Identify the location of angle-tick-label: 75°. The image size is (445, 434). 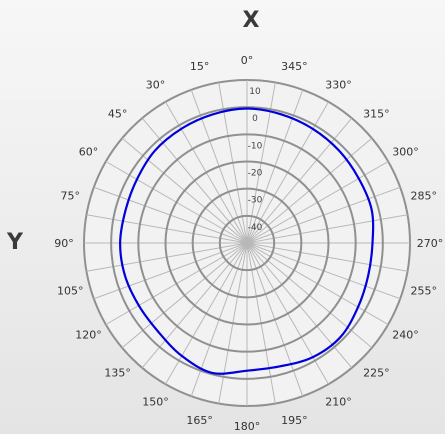
(70, 196).